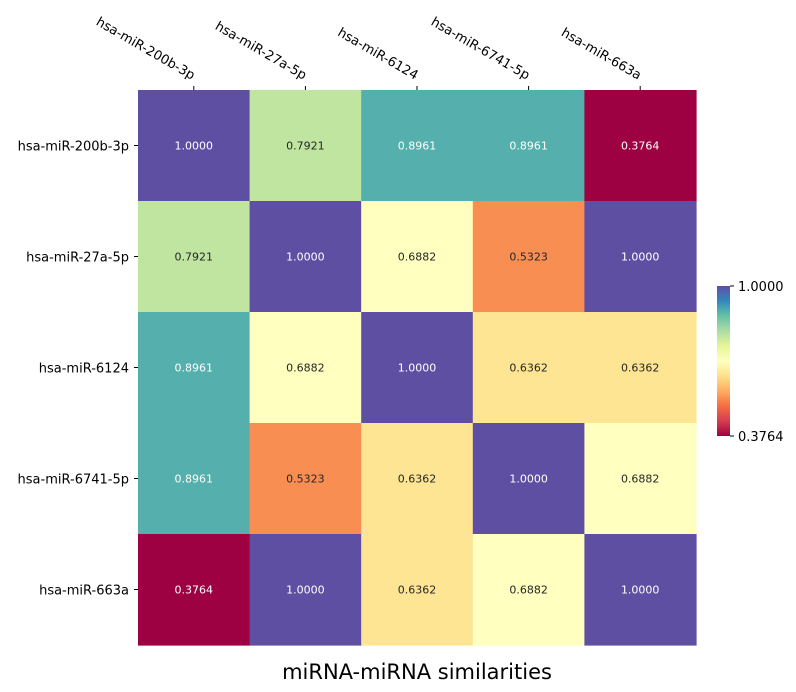 This screenshot has height=692, width=796. Describe the element at coordinates (761, 437) in the screenshot. I see `colorbar-tick-label: 0.3764` at that location.